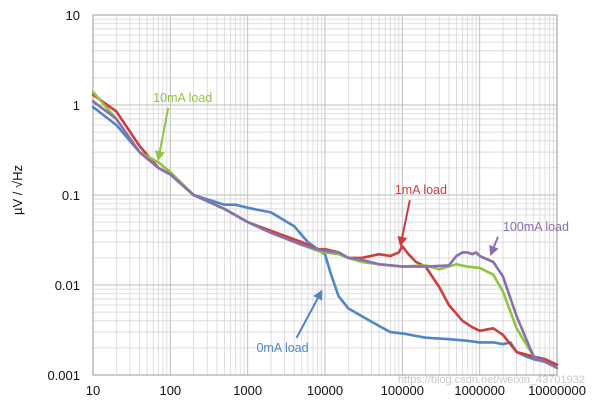  What do you see at coordinates (402, 390) in the screenshot?
I see `x-tick-label: 100000` at bounding box center [402, 390].